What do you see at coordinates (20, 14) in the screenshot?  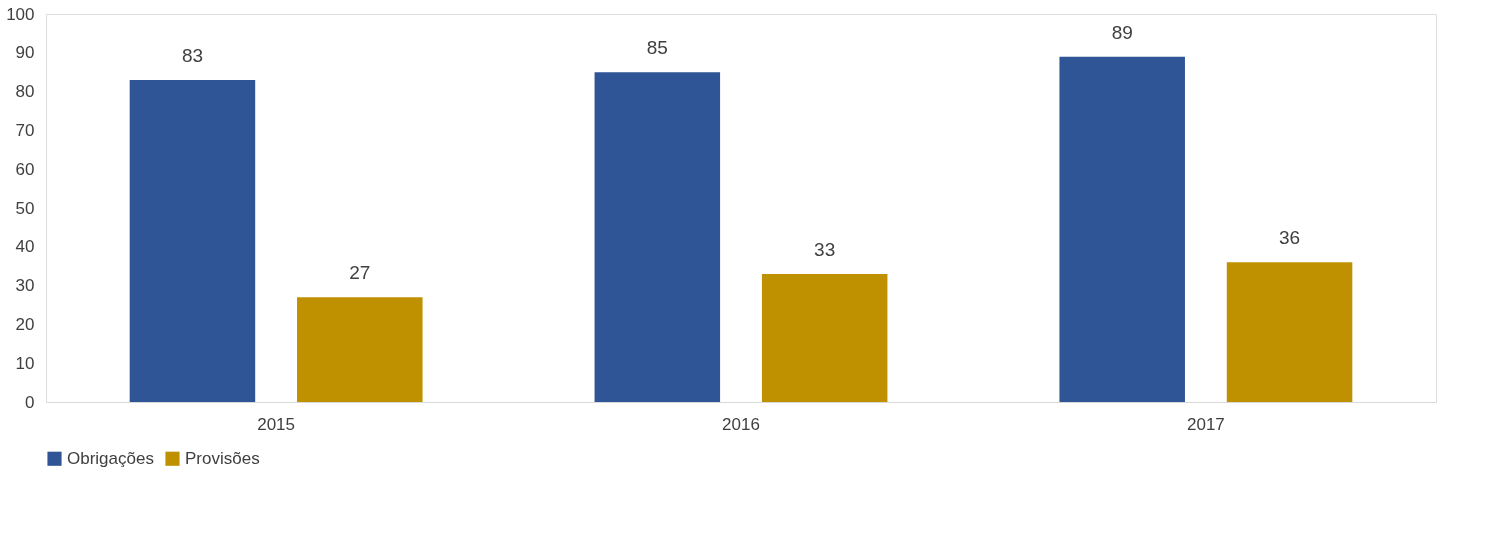 I see `y-tick-label: 100` at bounding box center [20, 14].